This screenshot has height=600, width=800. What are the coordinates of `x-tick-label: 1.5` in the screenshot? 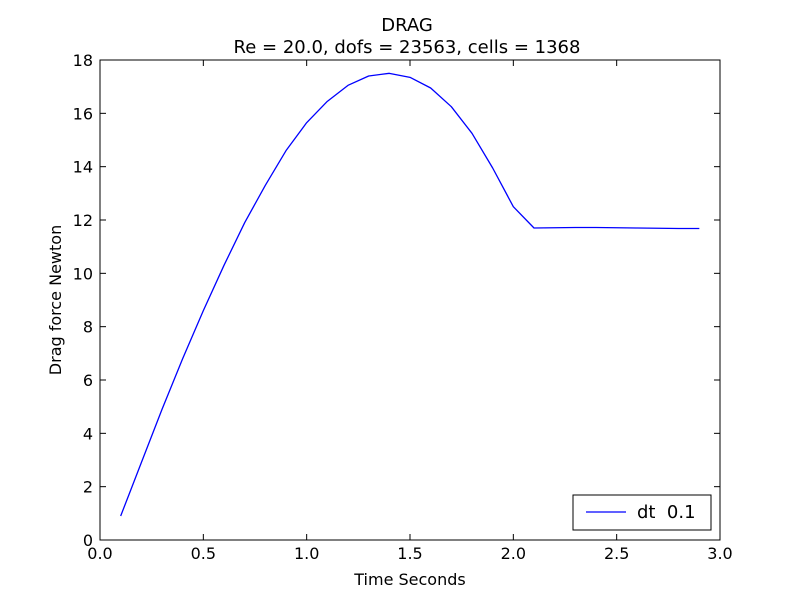 It's located at (409, 553).